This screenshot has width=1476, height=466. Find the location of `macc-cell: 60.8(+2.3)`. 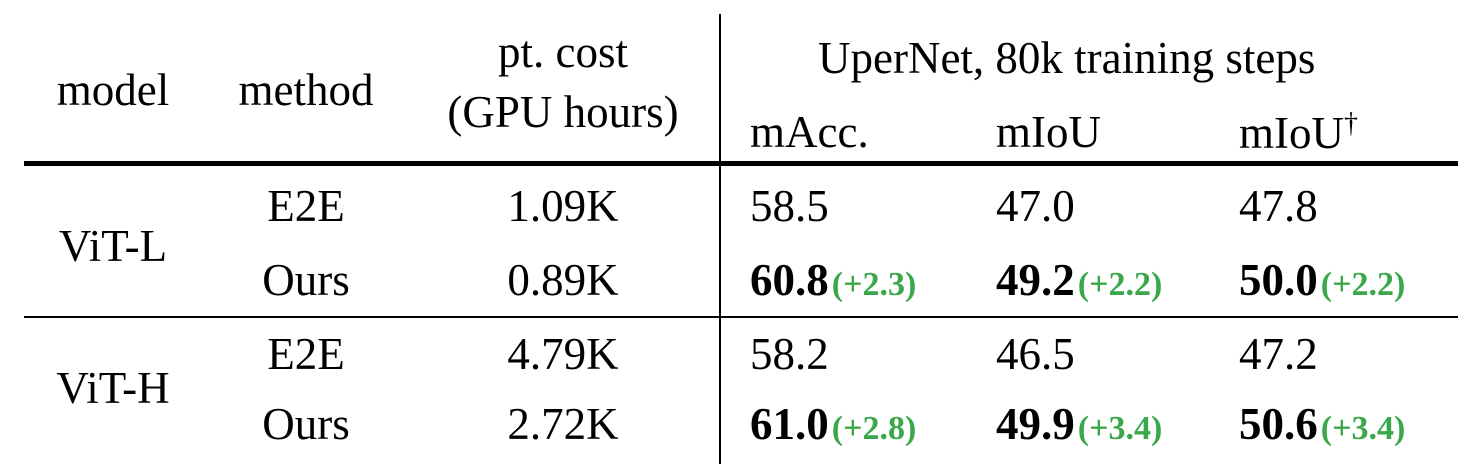

macc-cell: 60.8(+2.3) is located at coordinates (833, 280).